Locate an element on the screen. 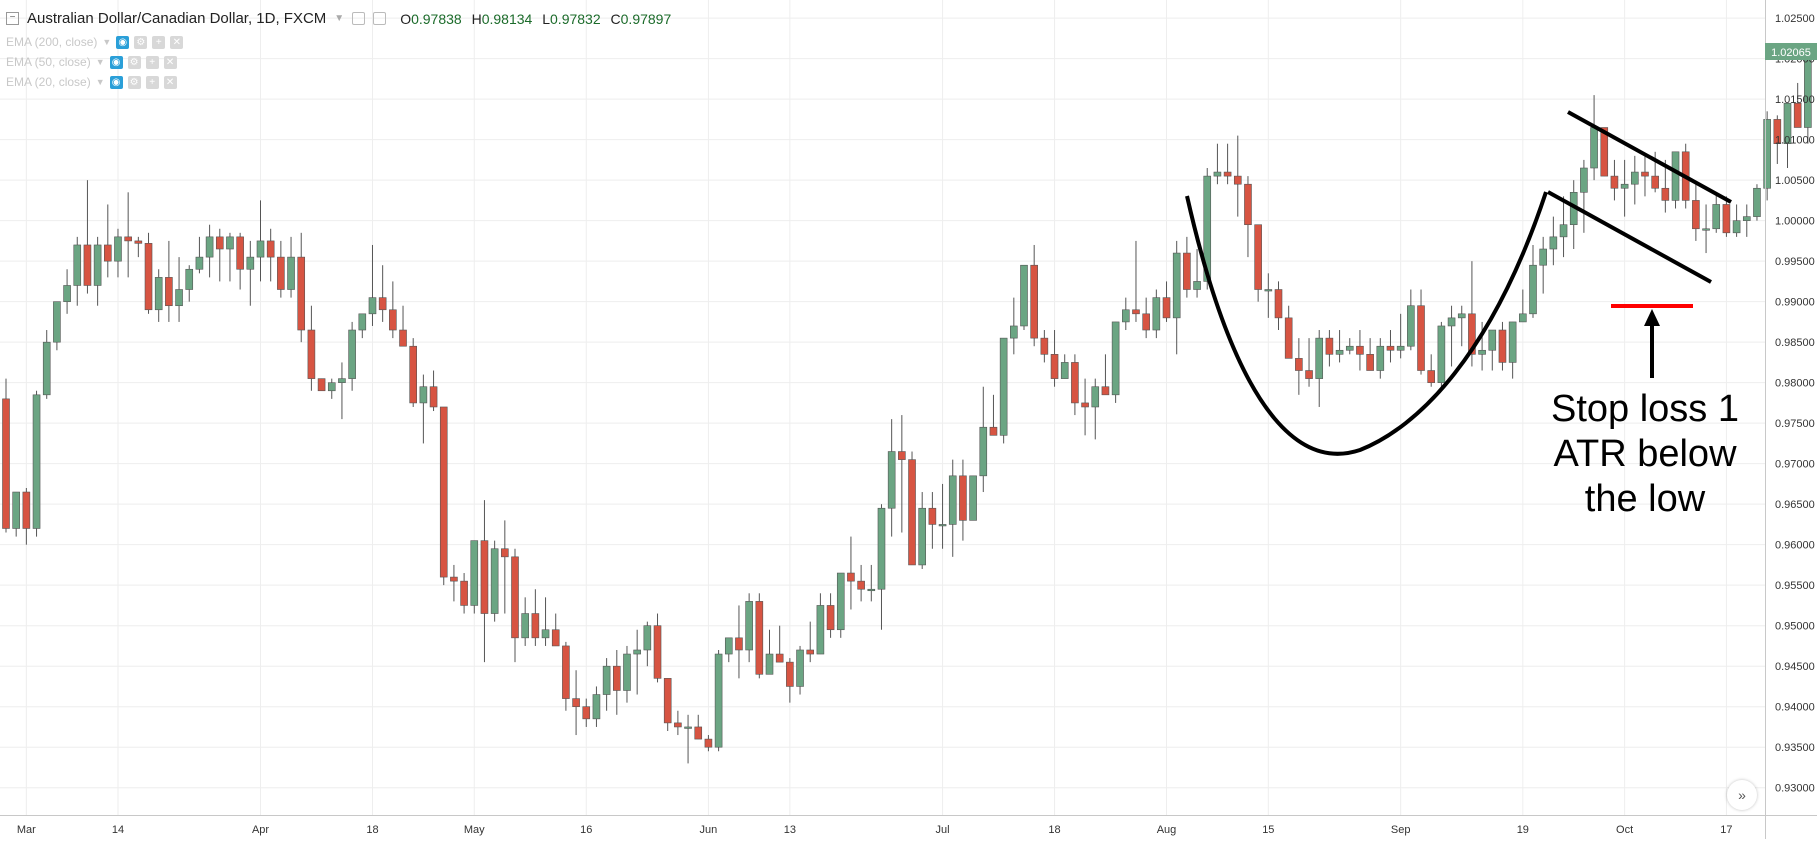 The width and height of the screenshot is (1817, 844). x-tick-label: Sep is located at coordinates (1401, 830).